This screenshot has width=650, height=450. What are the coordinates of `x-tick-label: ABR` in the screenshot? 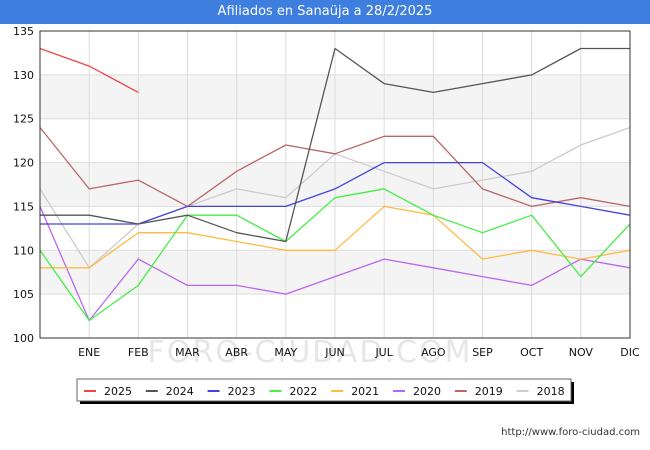 It's located at (236, 352).